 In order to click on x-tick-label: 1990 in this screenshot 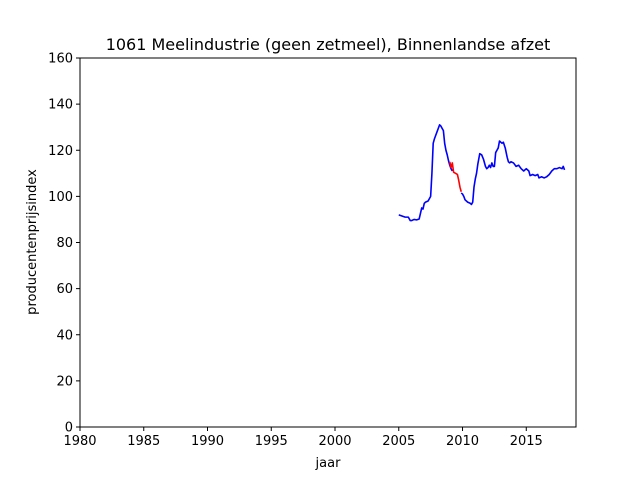, I will do `click(207, 441)`.